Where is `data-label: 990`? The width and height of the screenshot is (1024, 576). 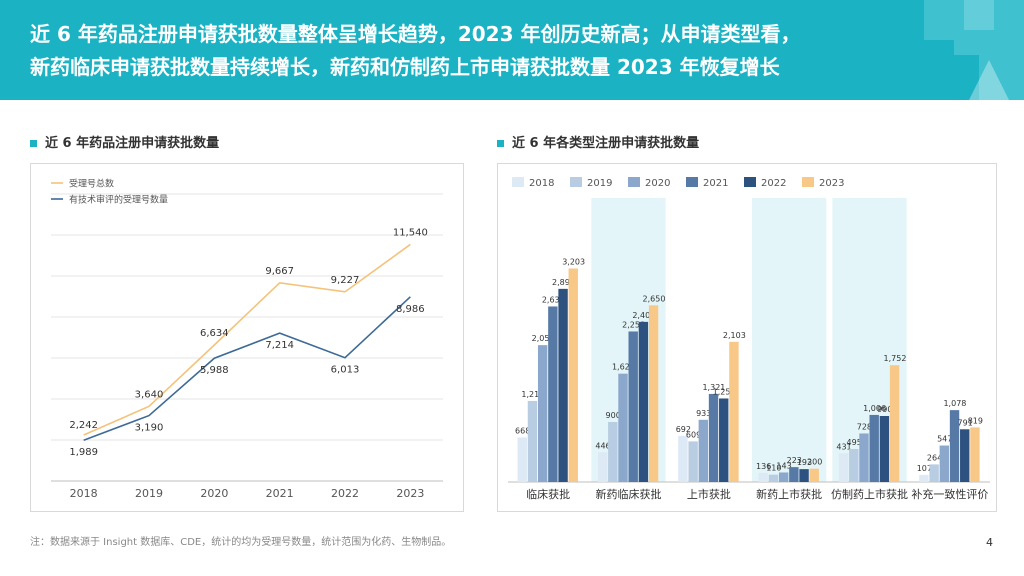 data-label: 990 is located at coordinates (884, 409).